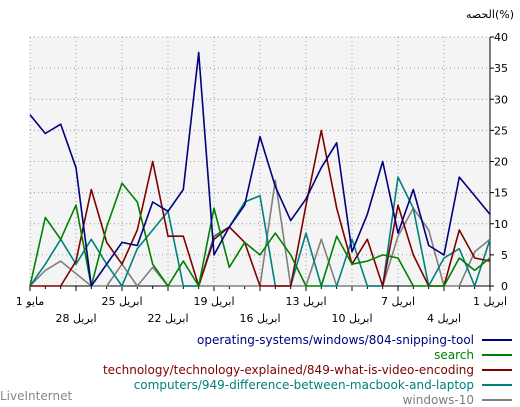 This screenshot has height=407, width=520. I want to click on y-tick-label: 30, so click(501, 99).